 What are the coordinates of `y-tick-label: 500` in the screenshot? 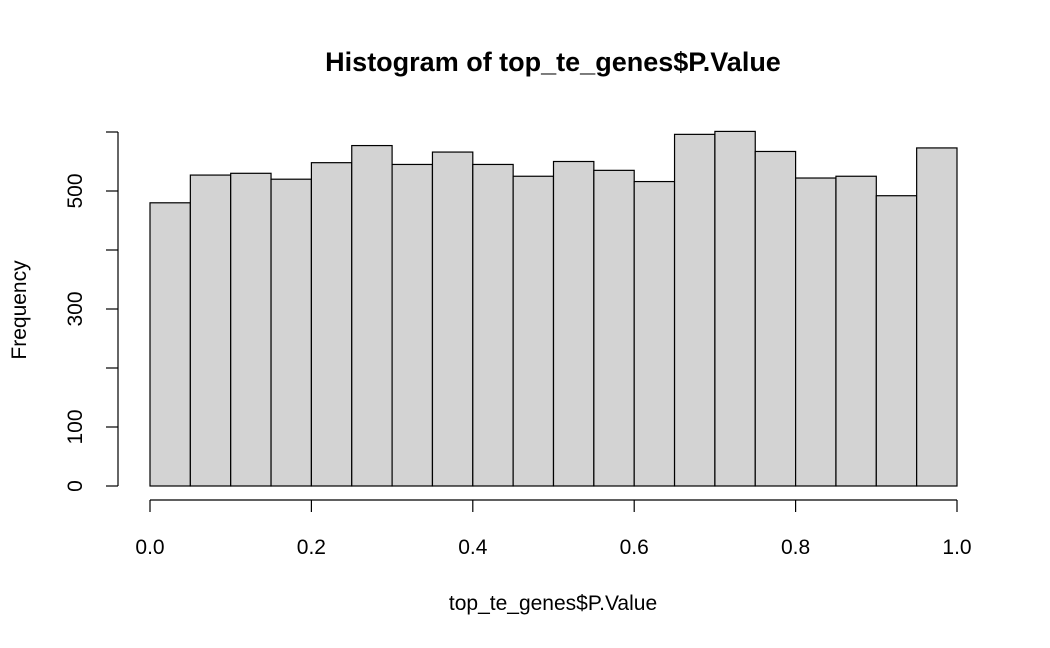 It's located at (75, 190).